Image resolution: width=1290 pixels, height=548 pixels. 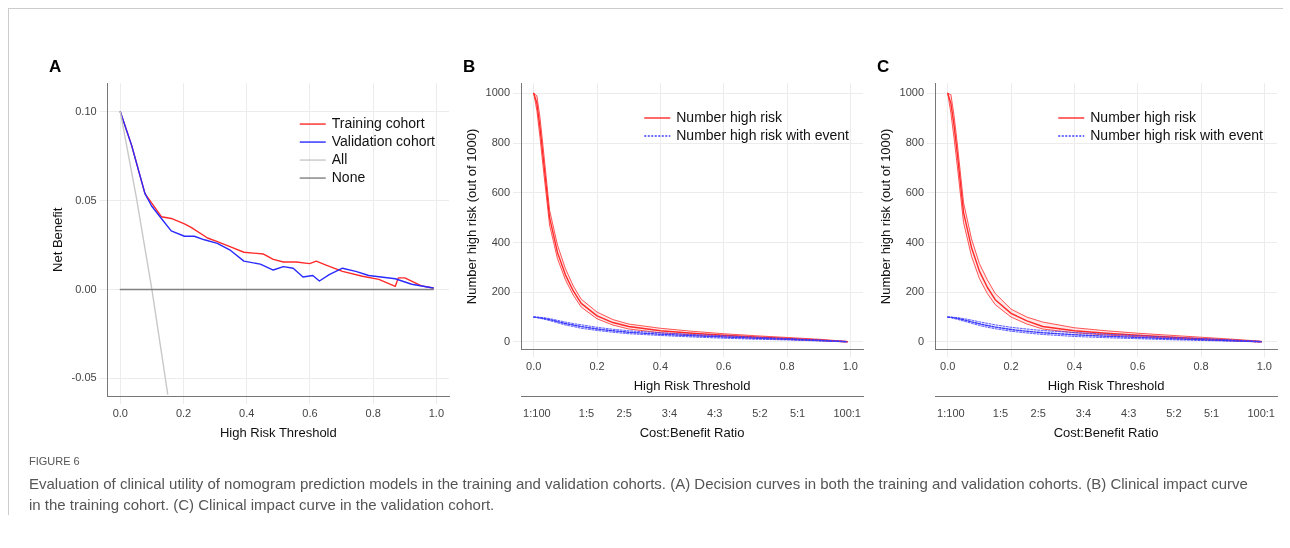 What do you see at coordinates (86, 110) in the screenshot?
I see `y-tick-label: 0.10` at bounding box center [86, 110].